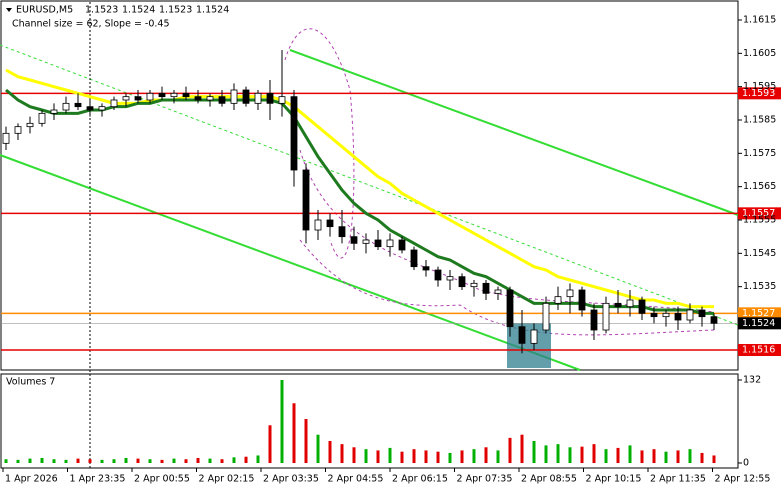 Image resolution: width=781 pixels, height=489 pixels. I want to click on level-label: 1.1527, so click(758, 313).